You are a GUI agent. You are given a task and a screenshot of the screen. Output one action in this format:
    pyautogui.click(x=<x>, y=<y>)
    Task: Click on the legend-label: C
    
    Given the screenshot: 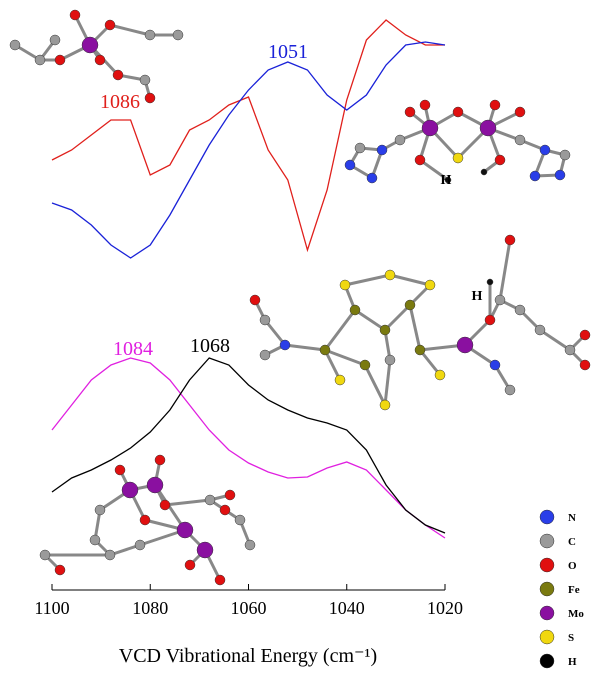 What is the action you would take?
    pyautogui.click(x=572, y=542)
    